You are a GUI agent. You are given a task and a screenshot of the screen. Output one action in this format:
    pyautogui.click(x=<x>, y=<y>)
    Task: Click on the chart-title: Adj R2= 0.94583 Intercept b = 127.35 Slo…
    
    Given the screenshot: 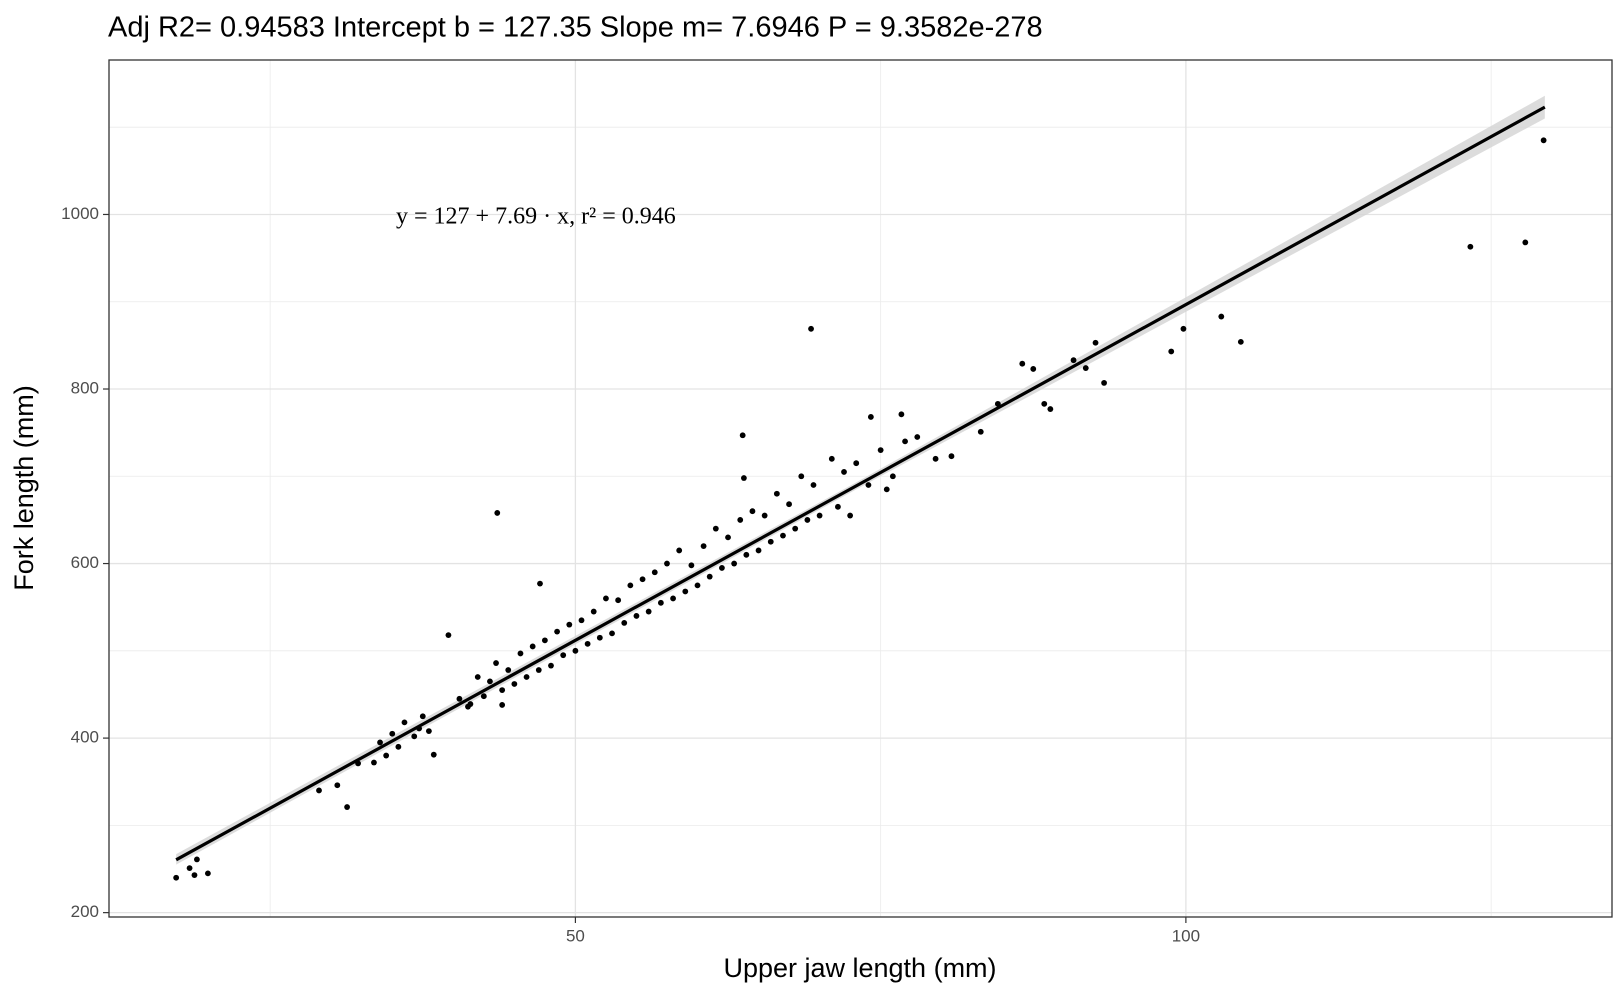 What is the action you would take?
    pyautogui.click(x=575, y=28)
    